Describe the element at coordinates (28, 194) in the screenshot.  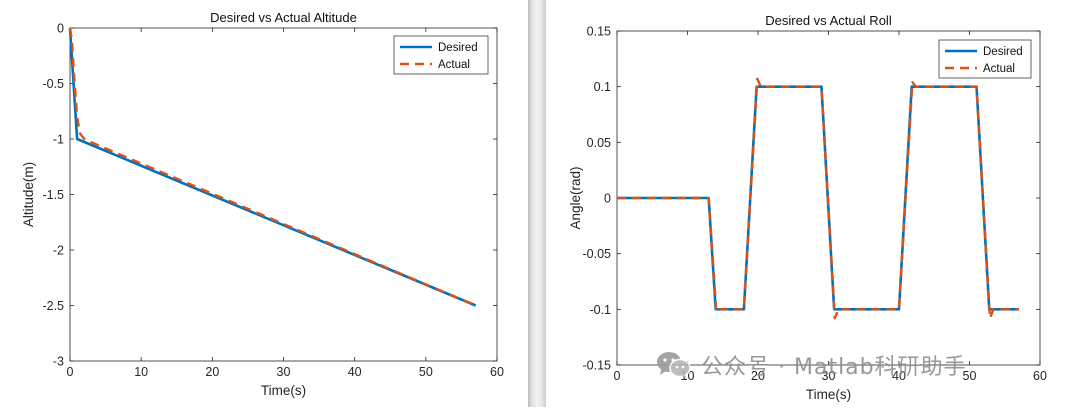
I see `y-axis-label: Altitude(m)` at that location.